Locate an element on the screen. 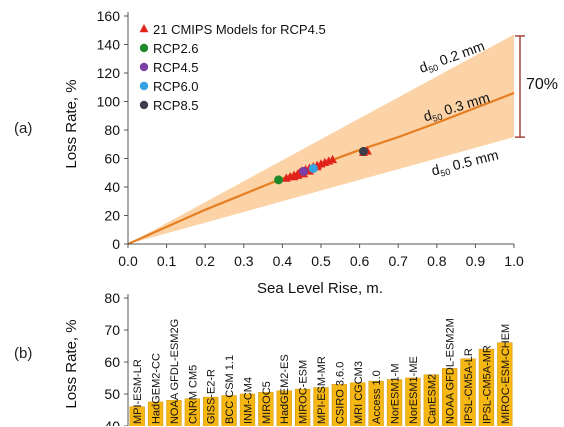 This screenshot has width=564, height=427. bar-label: Access 1.0 is located at coordinates (377, 397).